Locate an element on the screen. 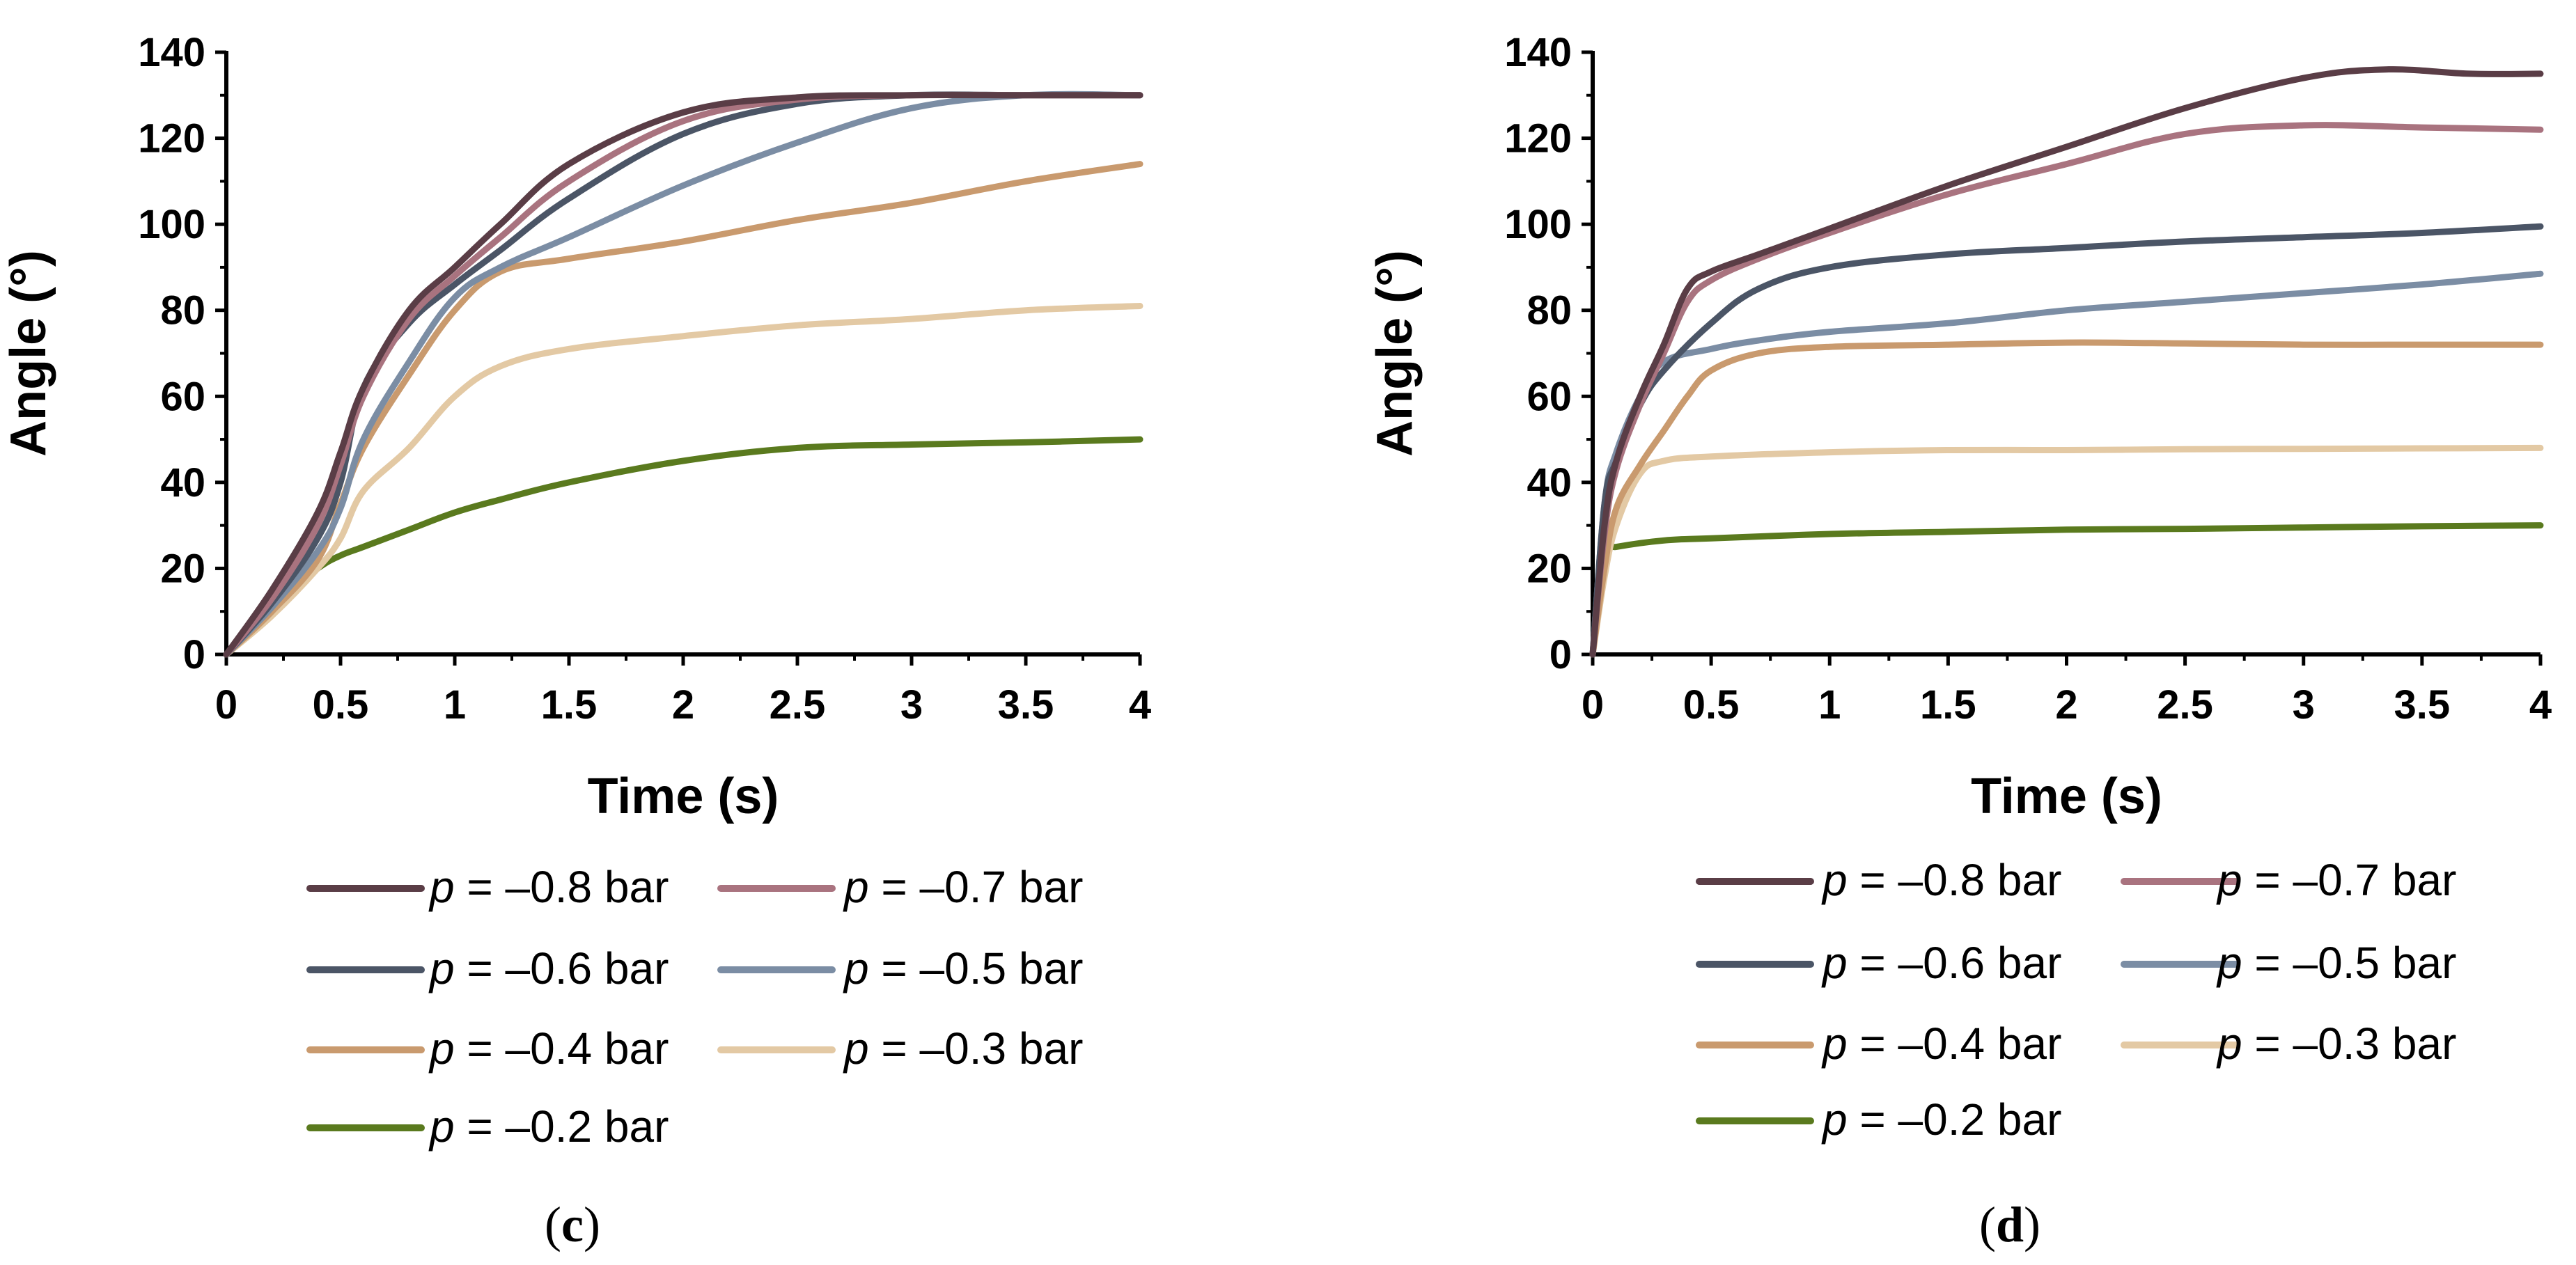 The height and width of the screenshot is (1265, 2576). panel-label: (c) is located at coordinates (572, 1224).